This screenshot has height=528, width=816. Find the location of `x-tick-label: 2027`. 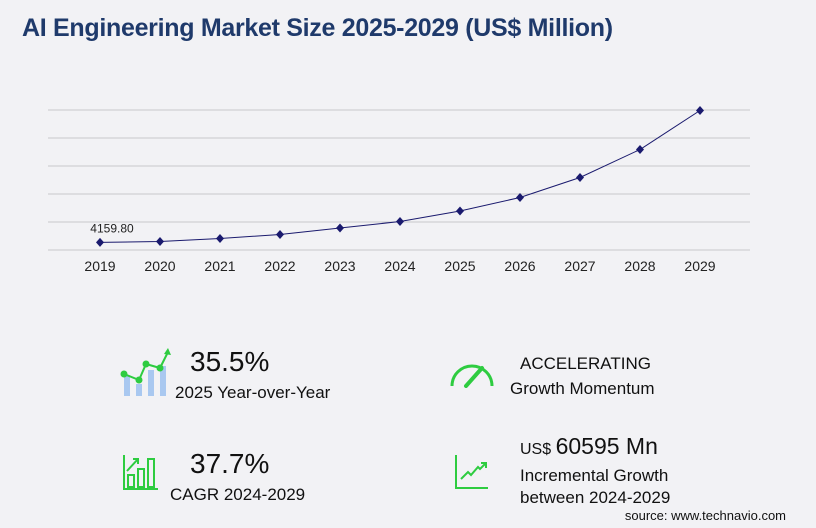

x-tick-label: 2027 is located at coordinates (579, 266).